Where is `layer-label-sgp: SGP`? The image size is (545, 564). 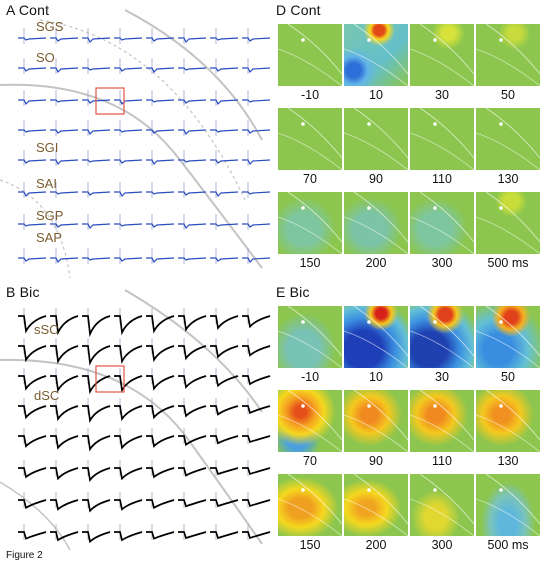
layer-label-sgp: SGP is located at coordinates (50, 215).